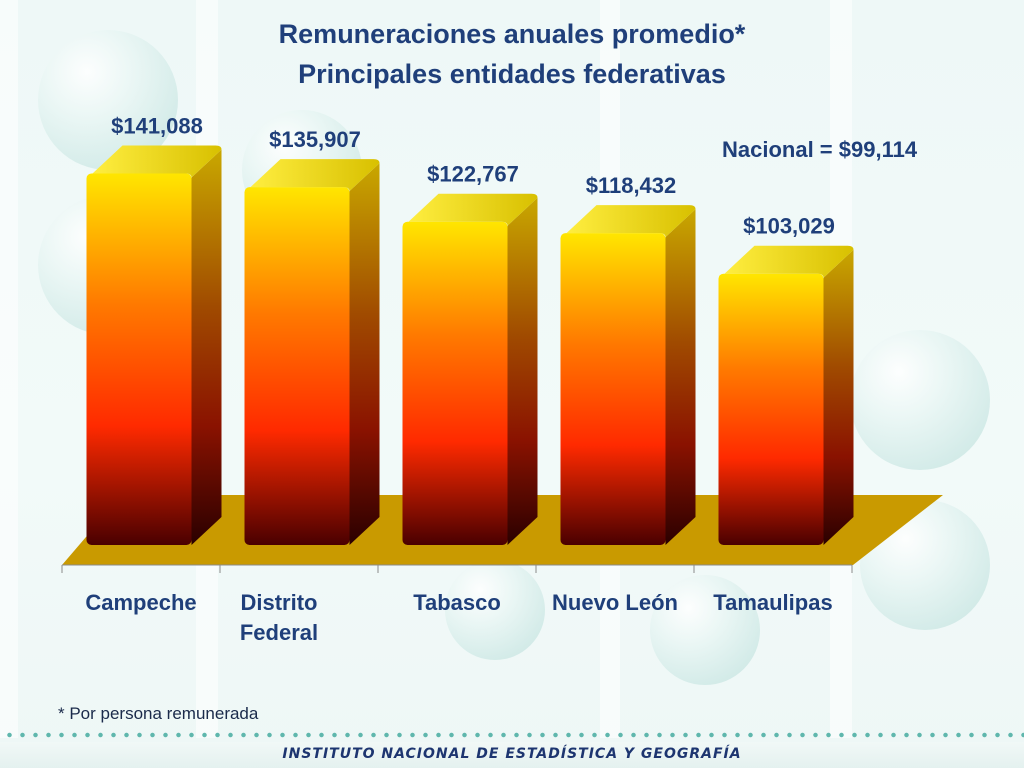 Image resolution: width=1024 pixels, height=768 pixels. What do you see at coordinates (512, 735) in the screenshot?
I see `dotted-divider` at bounding box center [512, 735].